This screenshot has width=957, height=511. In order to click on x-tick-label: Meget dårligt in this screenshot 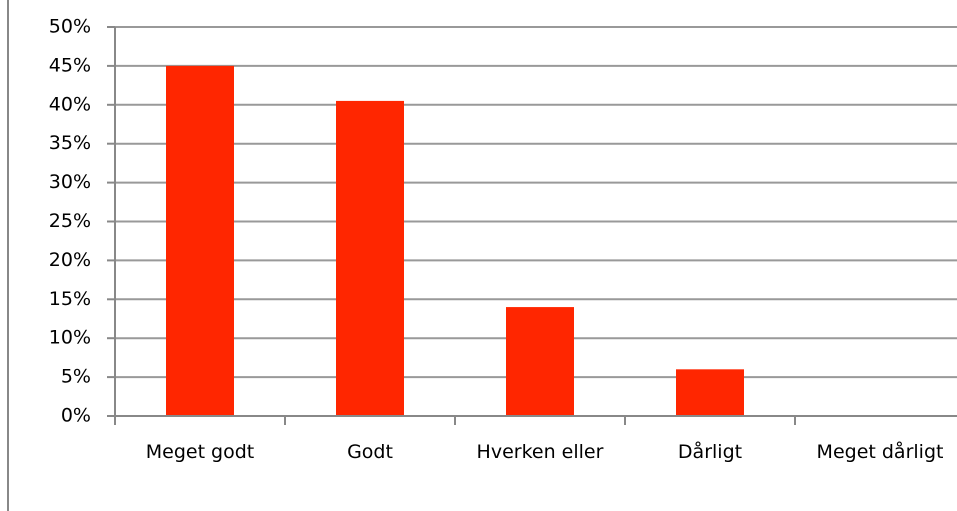, I will do `click(880, 452)`.